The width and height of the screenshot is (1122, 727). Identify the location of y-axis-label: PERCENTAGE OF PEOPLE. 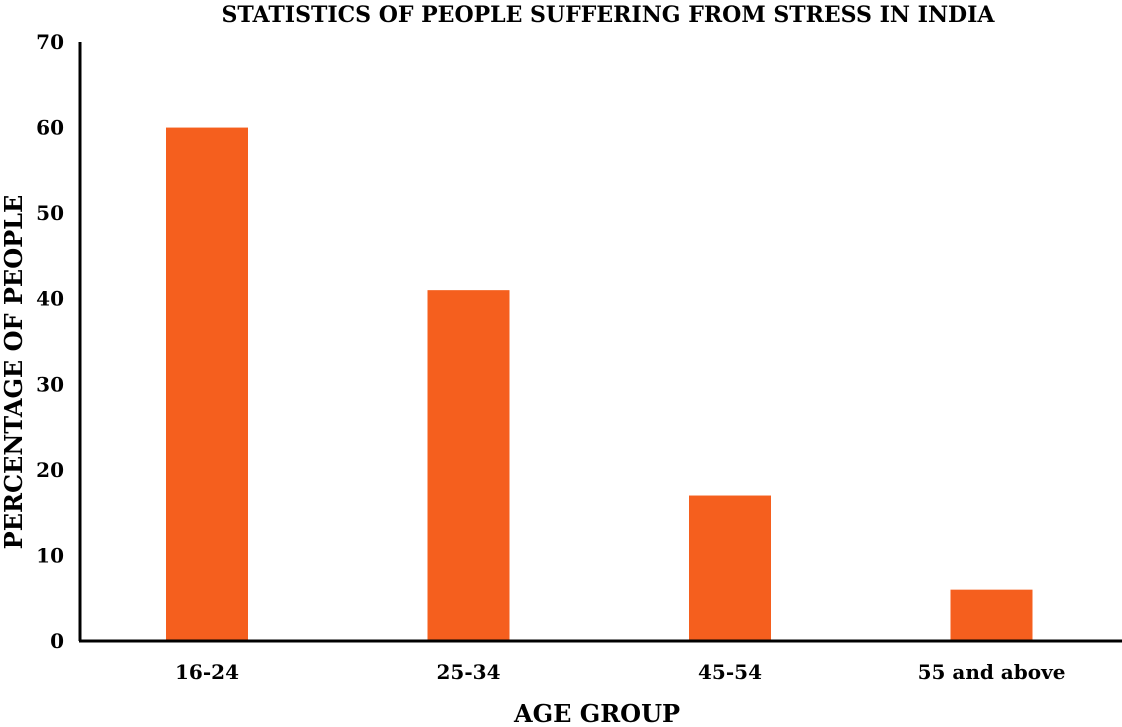
(14, 372).